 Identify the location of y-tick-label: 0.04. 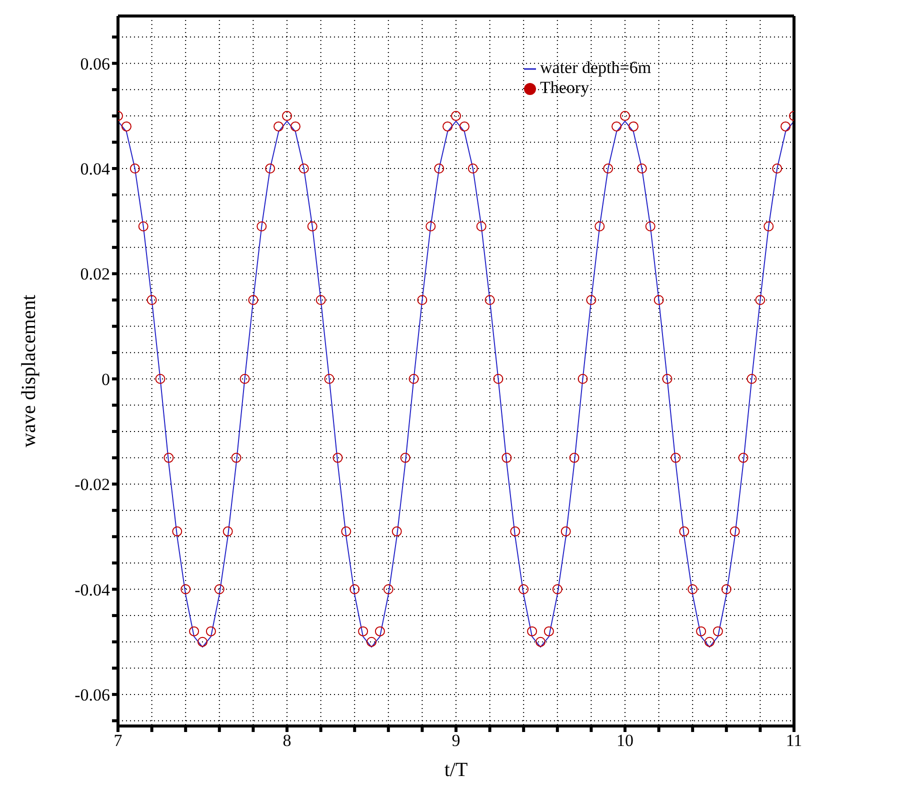
(95, 169).